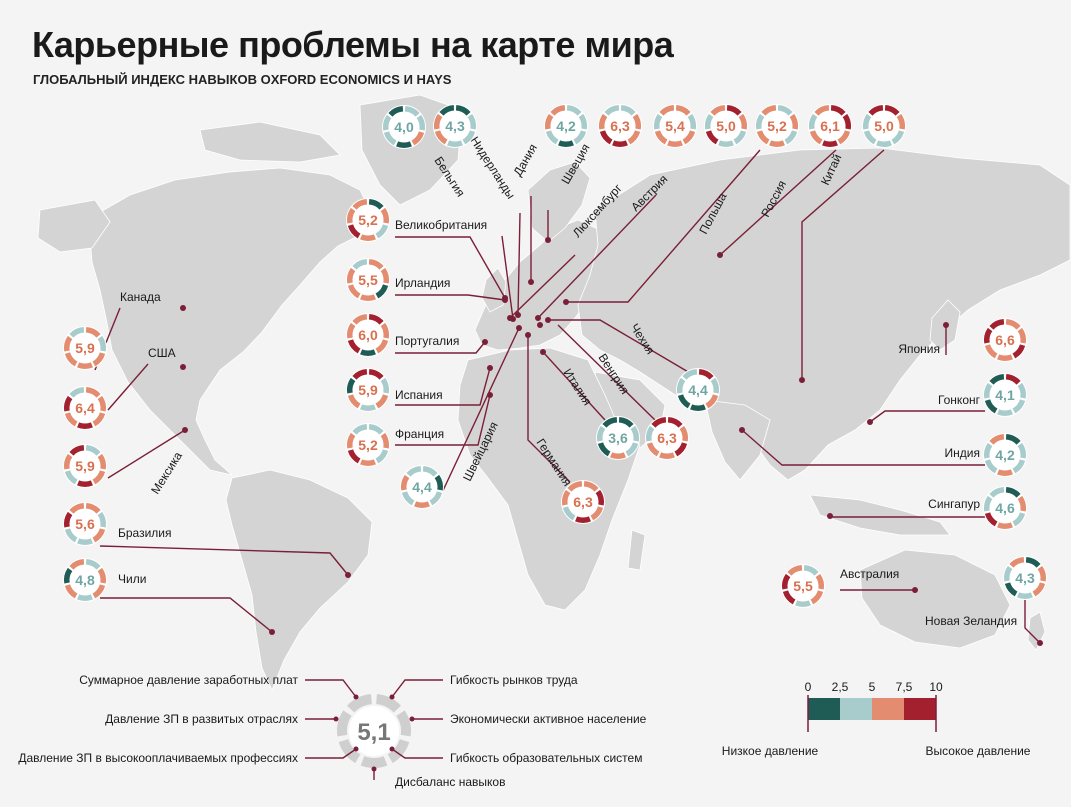 This screenshot has width=1071, height=807. What do you see at coordinates (884, 126) in the screenshot?
I see `country-19-gauge: 5,0` at bounding box center [884, 126].